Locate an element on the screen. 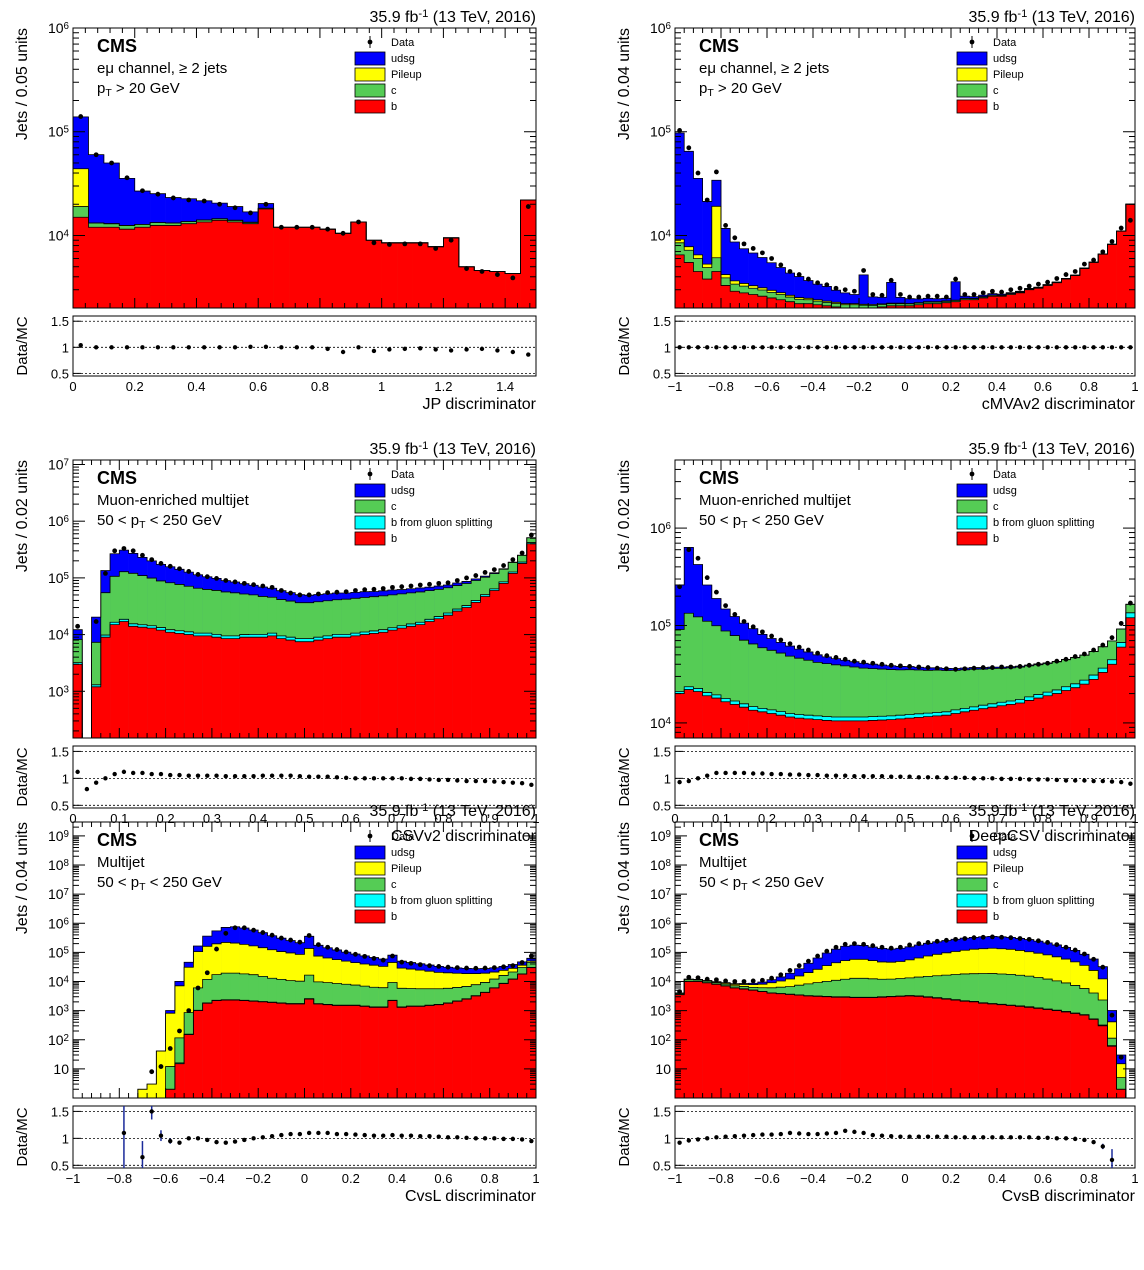  y-tick-label: 102 is located at coordinates (660, 1040).